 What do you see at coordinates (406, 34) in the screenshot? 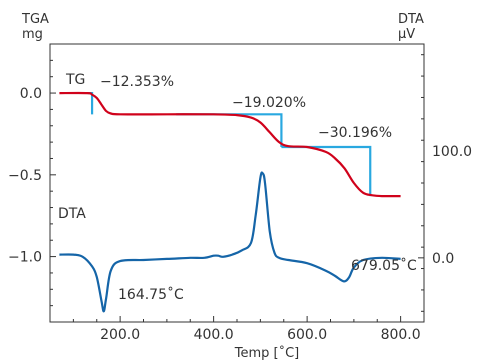
I see `y-right-title-line2: µV` at bounding box center [406, 34].